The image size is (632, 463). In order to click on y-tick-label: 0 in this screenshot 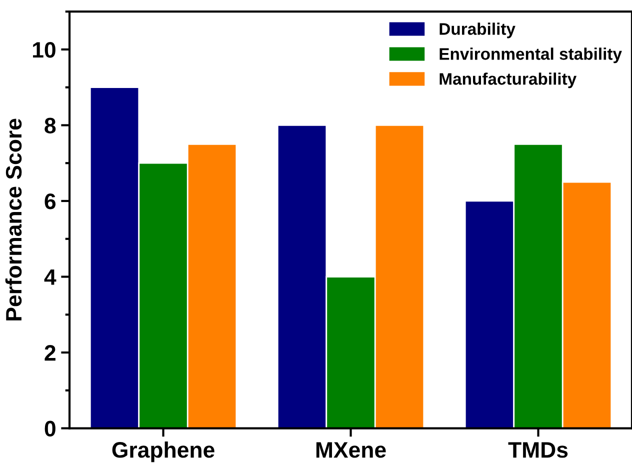, I will do `click(50, 428)`.